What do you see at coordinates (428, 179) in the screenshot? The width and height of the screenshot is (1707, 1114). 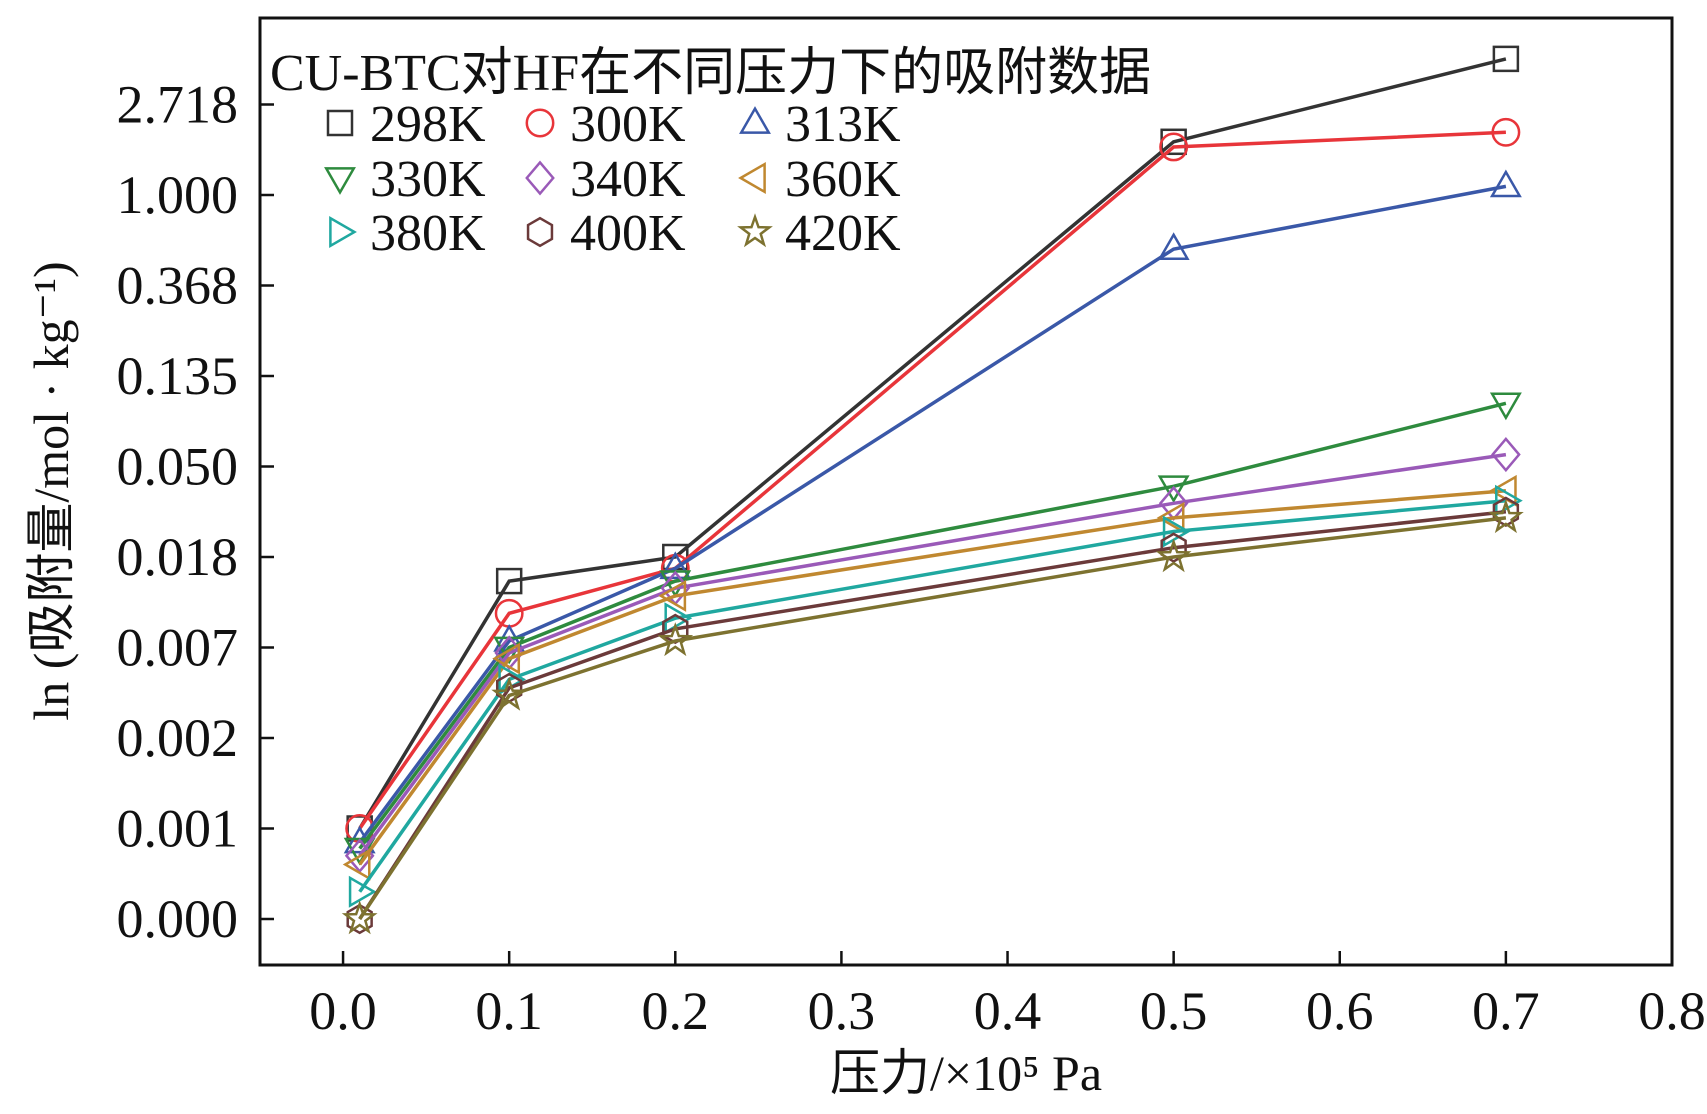 I see `legend-label: 330K` at bounding box center [428, 179].